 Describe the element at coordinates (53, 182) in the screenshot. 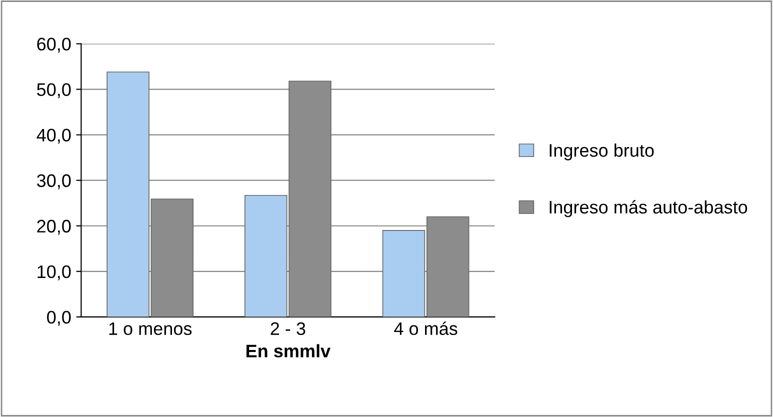

I see `y-tick-label: 30,0` at that location.